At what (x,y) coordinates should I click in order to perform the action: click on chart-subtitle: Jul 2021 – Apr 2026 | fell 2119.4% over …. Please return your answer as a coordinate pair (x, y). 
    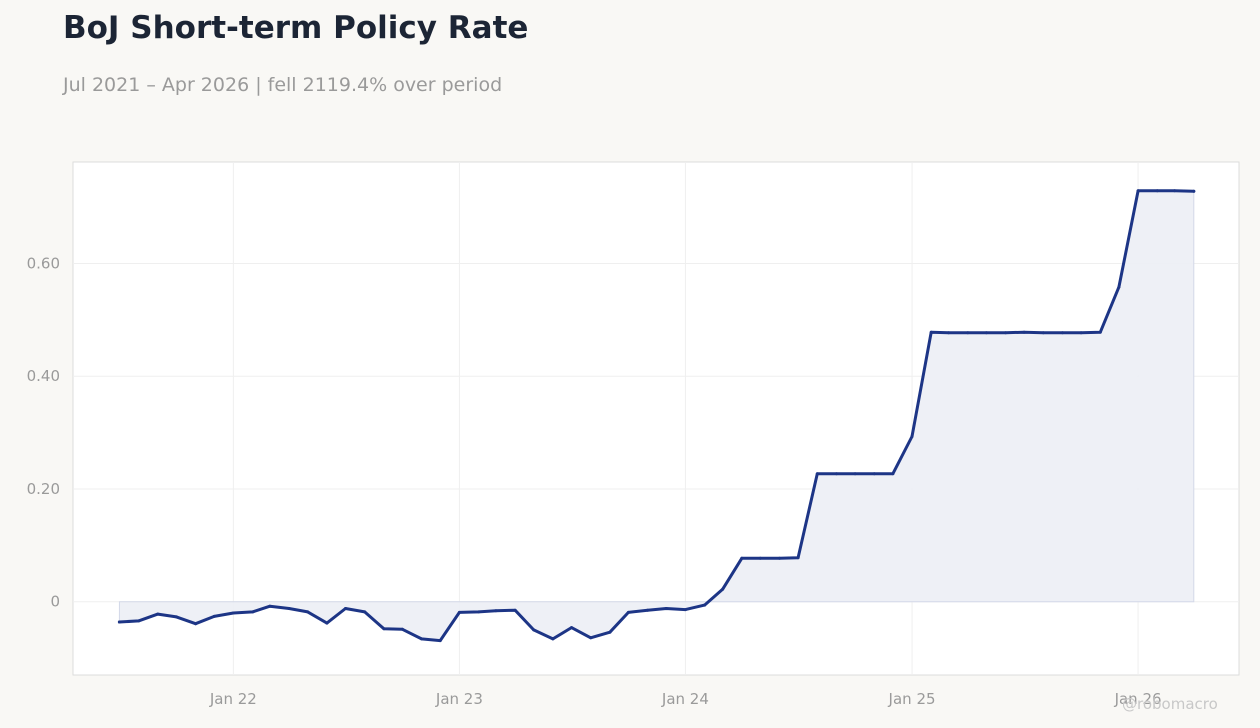
    Looking at the image, I should click on (283, 85).